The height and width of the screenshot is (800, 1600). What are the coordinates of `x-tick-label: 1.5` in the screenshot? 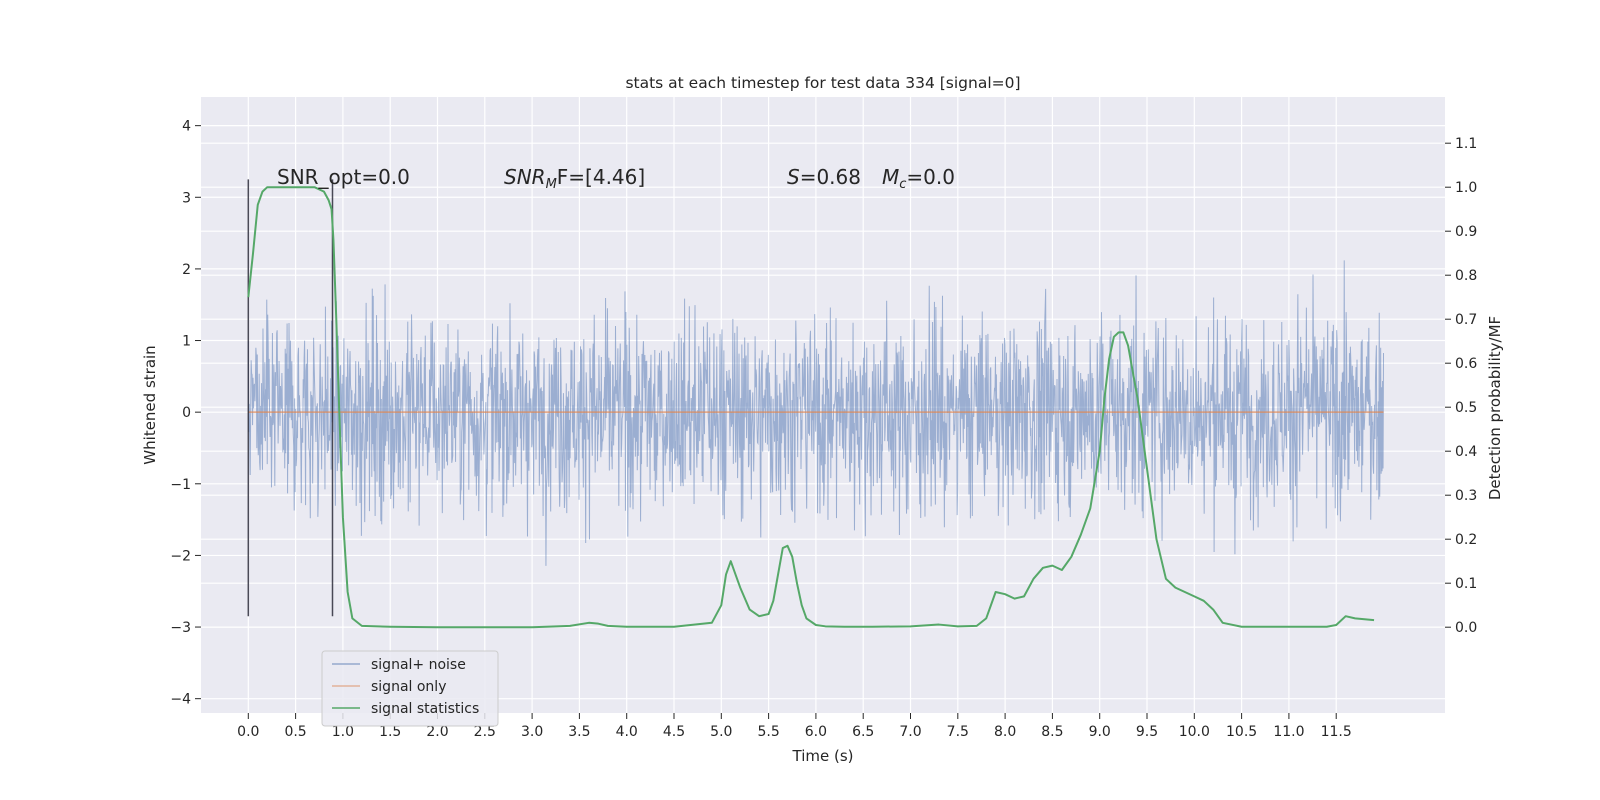 It's located at (390, 732).